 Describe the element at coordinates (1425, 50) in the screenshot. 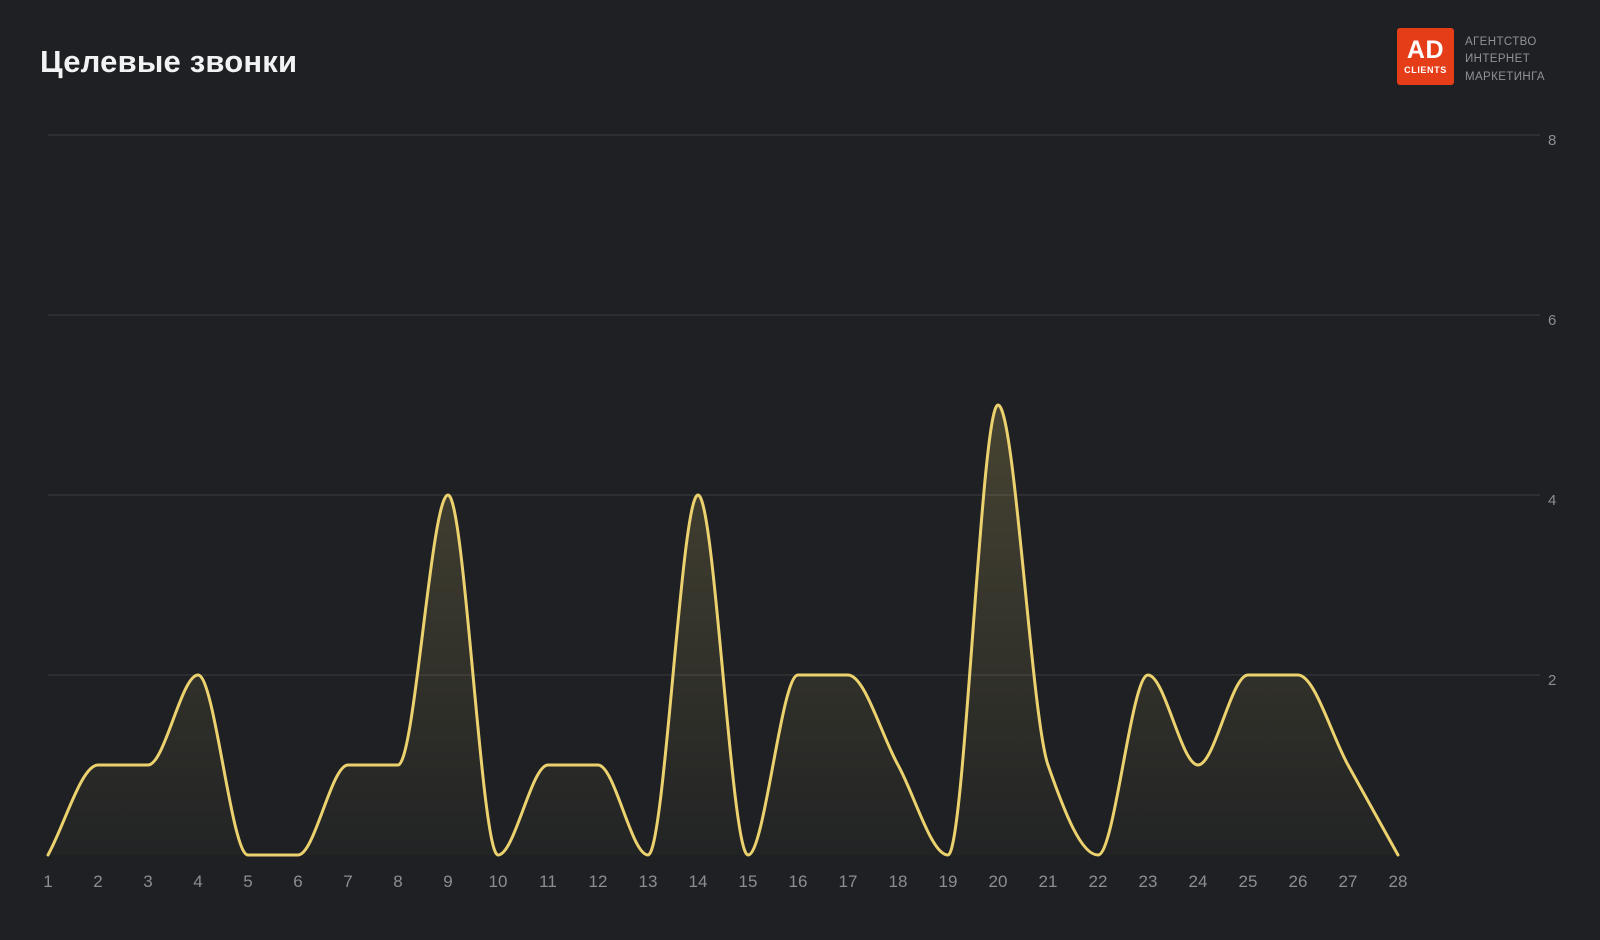

I see `logo-text-ad: AD` at that location.